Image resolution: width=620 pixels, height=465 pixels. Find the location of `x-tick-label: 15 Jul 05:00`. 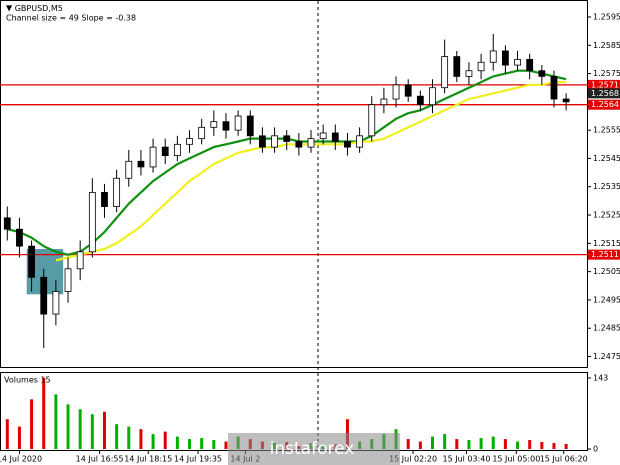

x-tick-label: 15 Jul 05:00 is located at coordinates (516, 459).